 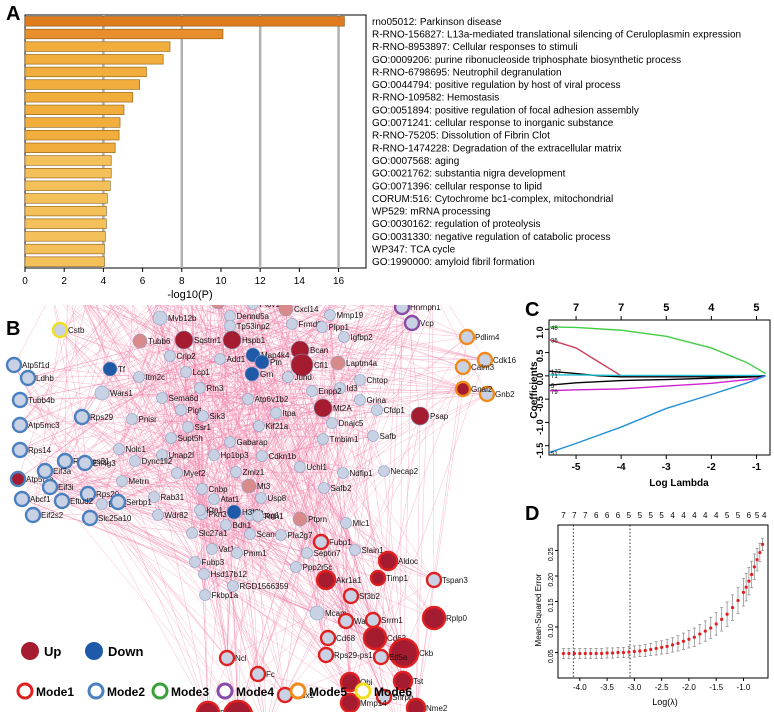 I want to click on network-node-label: Cd63, so click(x=397, y=638).